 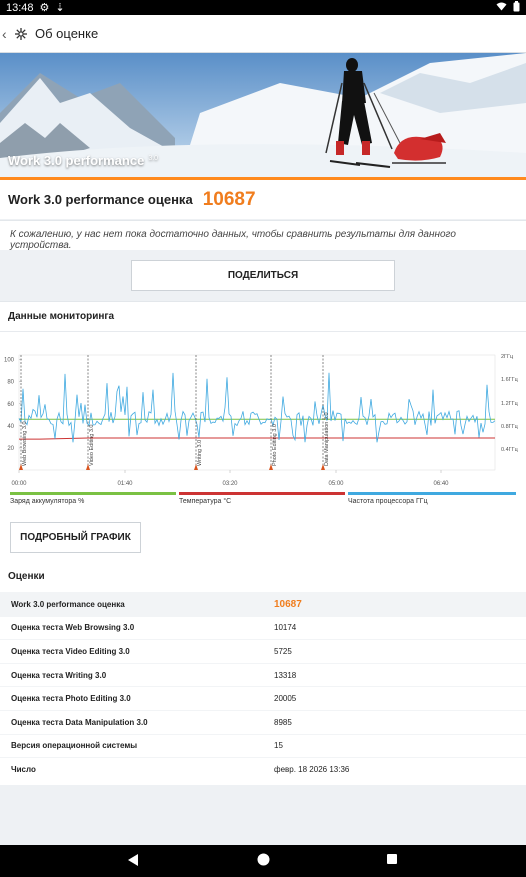 What do you see at coordinates (26, 576) in the screenshot?
I see `scores-title: Оценки` at bounding box center [26, 576].